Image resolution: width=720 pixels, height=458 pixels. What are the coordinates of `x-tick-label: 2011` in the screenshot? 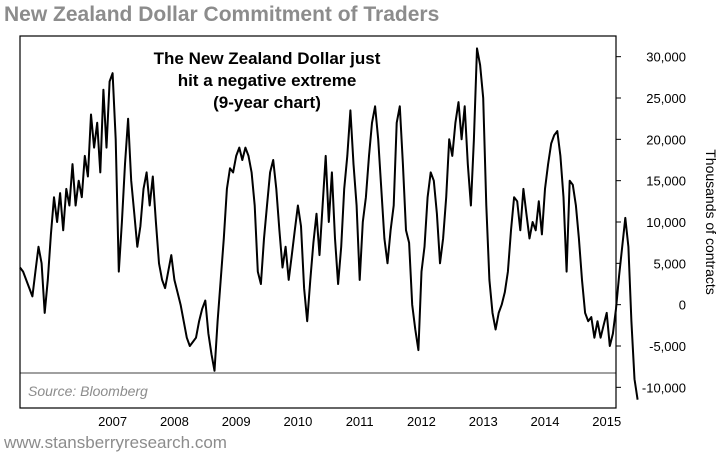 It's located at (360, 421).